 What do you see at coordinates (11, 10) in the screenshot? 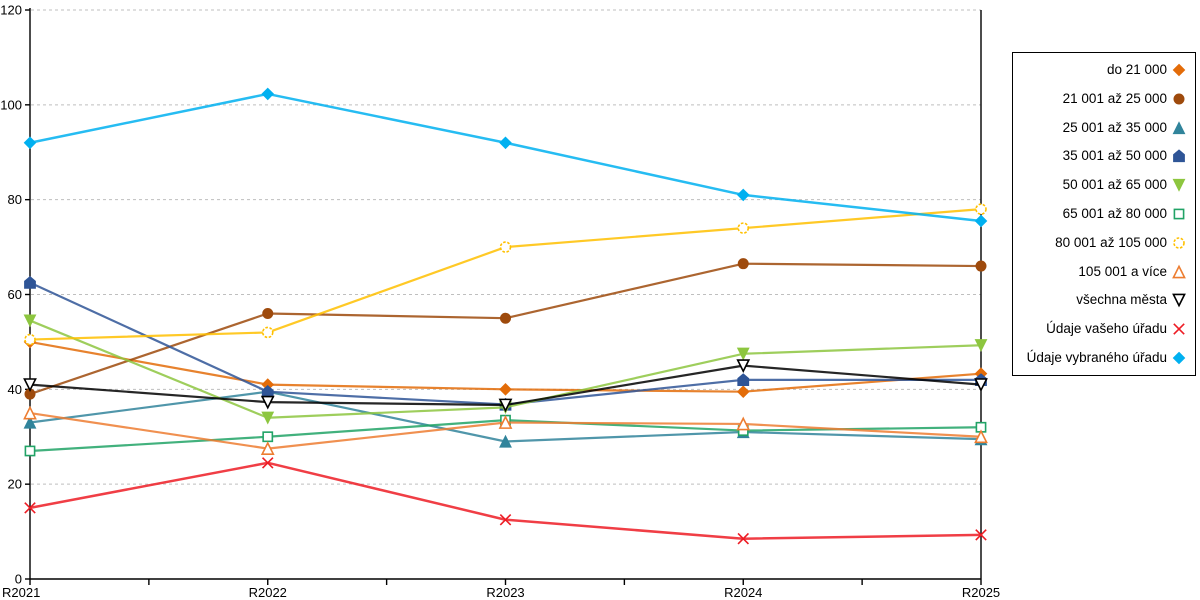
I see `y-tick-label: 120` at bounding box center [11, 10].